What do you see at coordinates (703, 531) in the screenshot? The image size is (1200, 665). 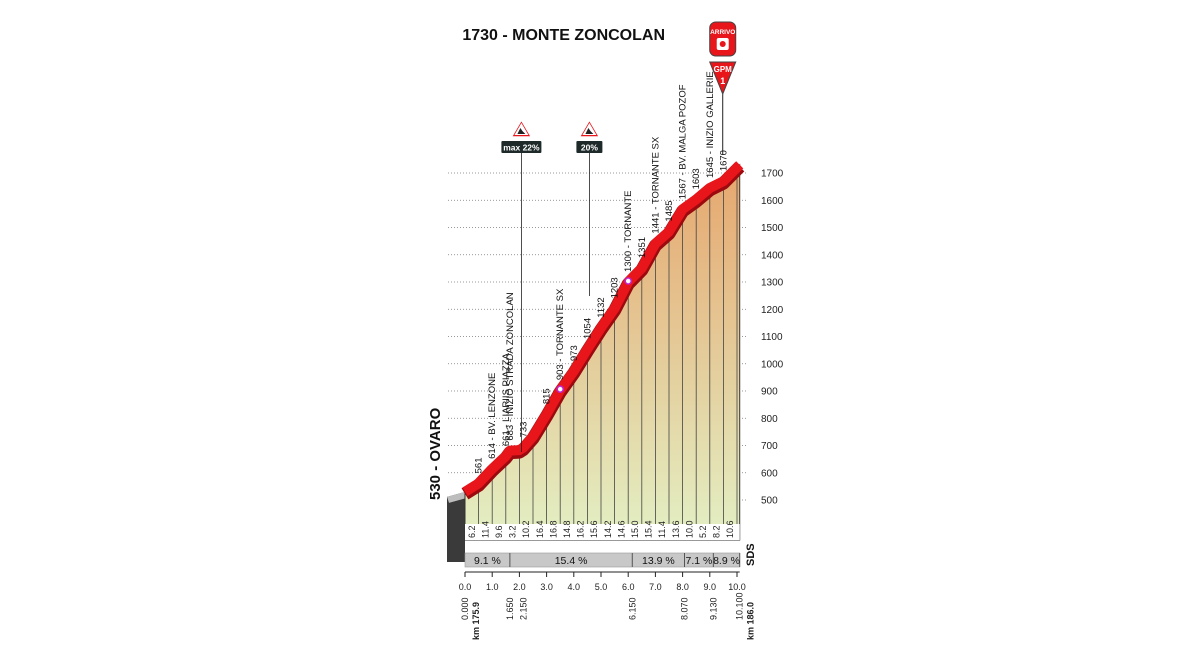 I see `segment-grade-label: 5.2` at bounding box center [703, 531].